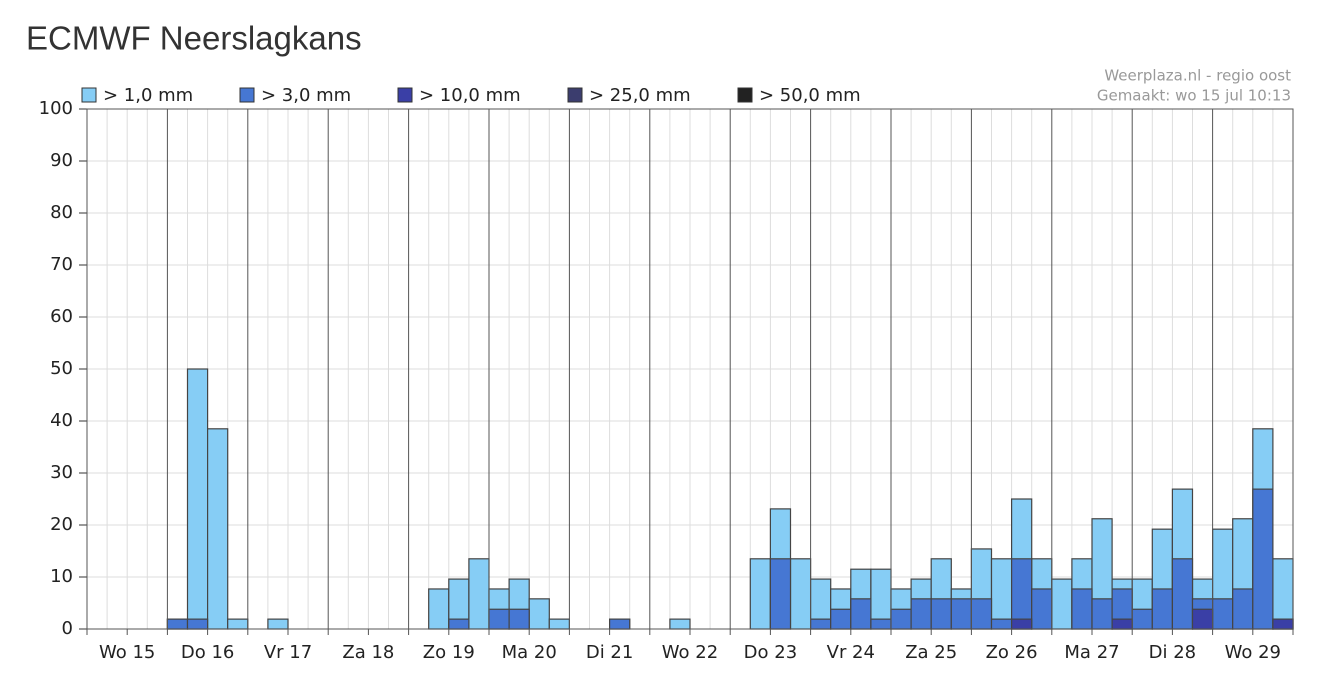 The width and height of the screenshot is (1336, 695). I want to click on x-tick-label: Wo 22, so click(690, 652).